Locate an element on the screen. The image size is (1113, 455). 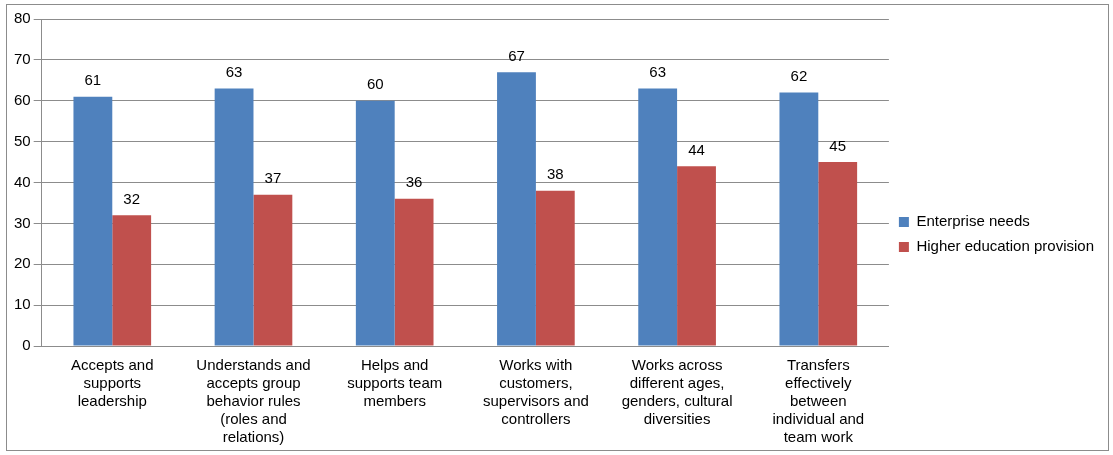
y-tick-label: 50 is located at coordinates (22, 140).